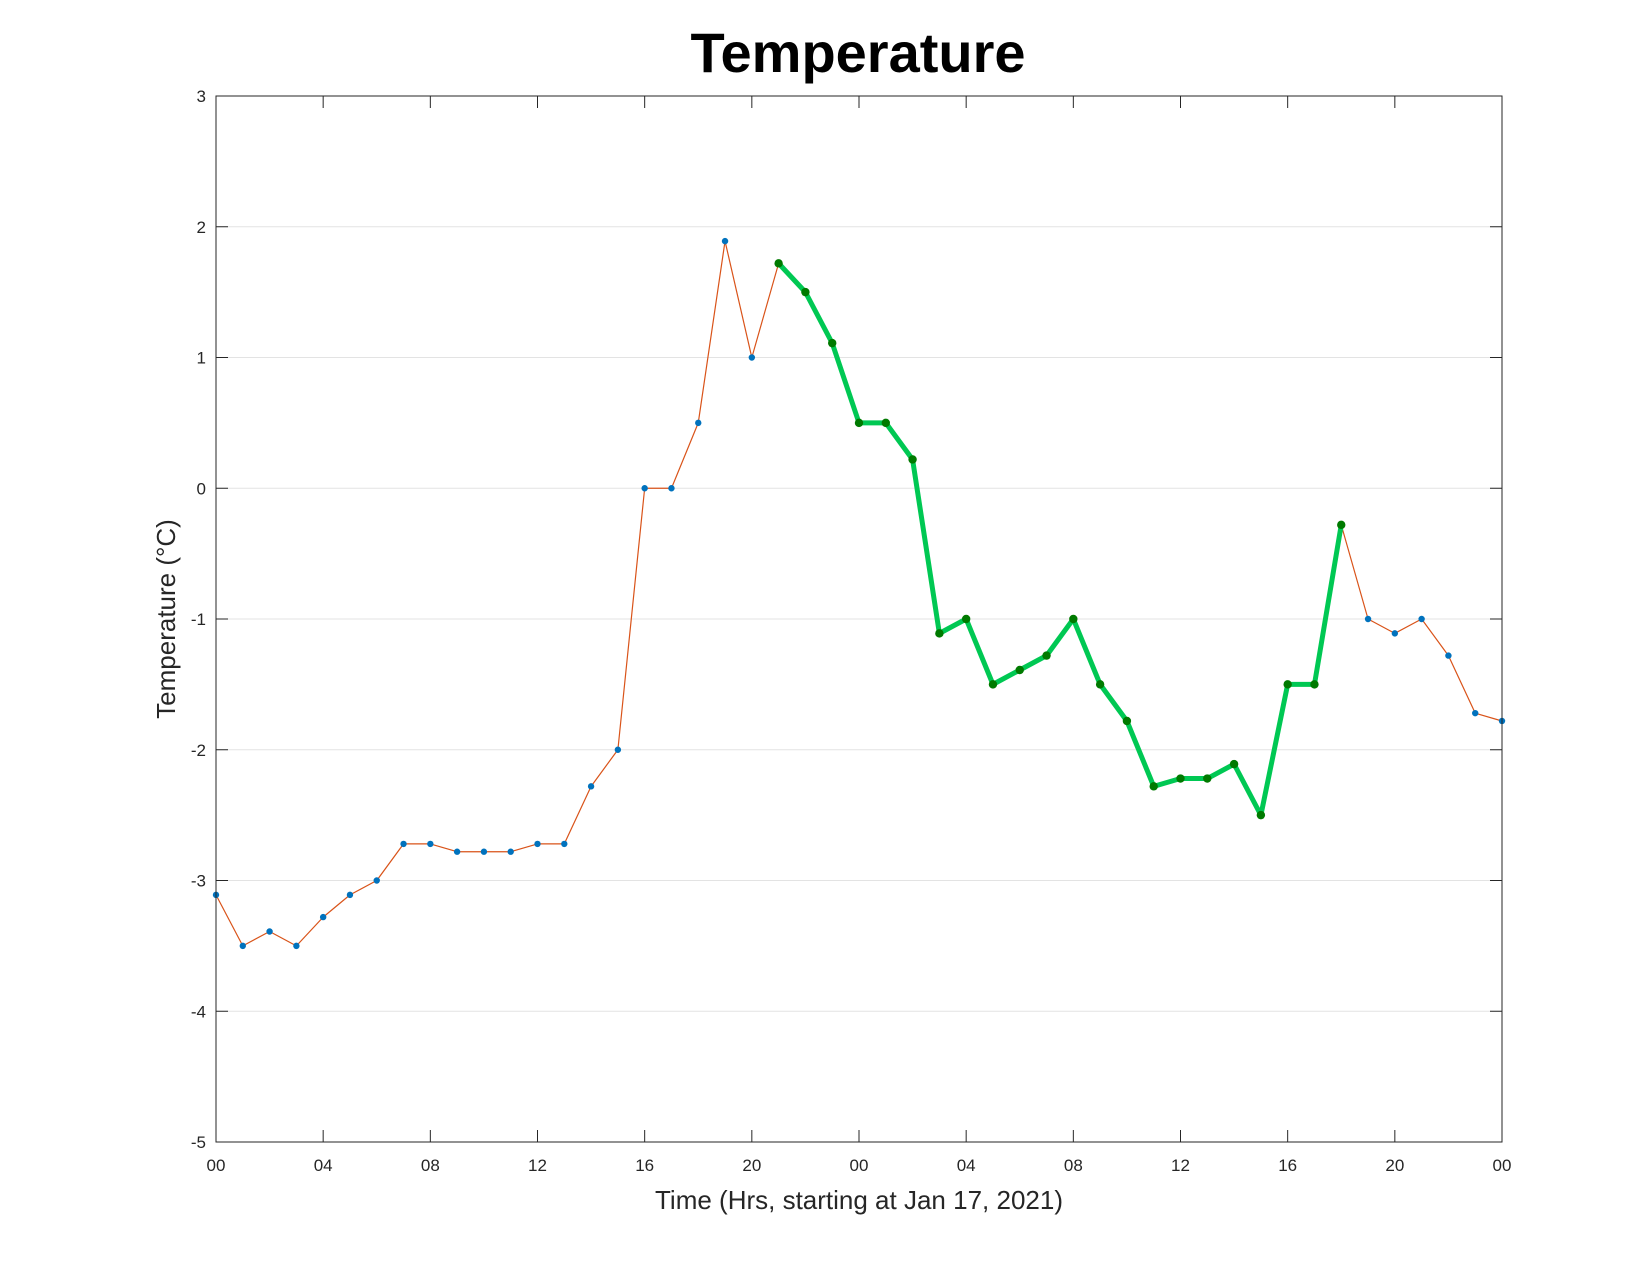 This screenshot has width=1650, height=1275. Describe the element at coordinates (198, 881) in the screenshot. I see `y-tick-label: -3` at that location.